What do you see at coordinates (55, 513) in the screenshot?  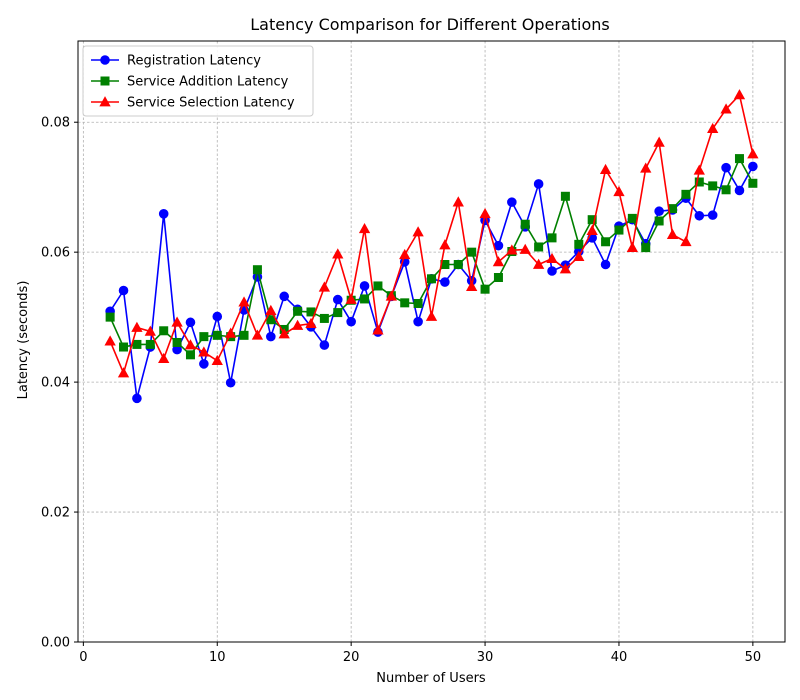 I see `y-tick-label: 0.02` at bounding box center [55, 513].